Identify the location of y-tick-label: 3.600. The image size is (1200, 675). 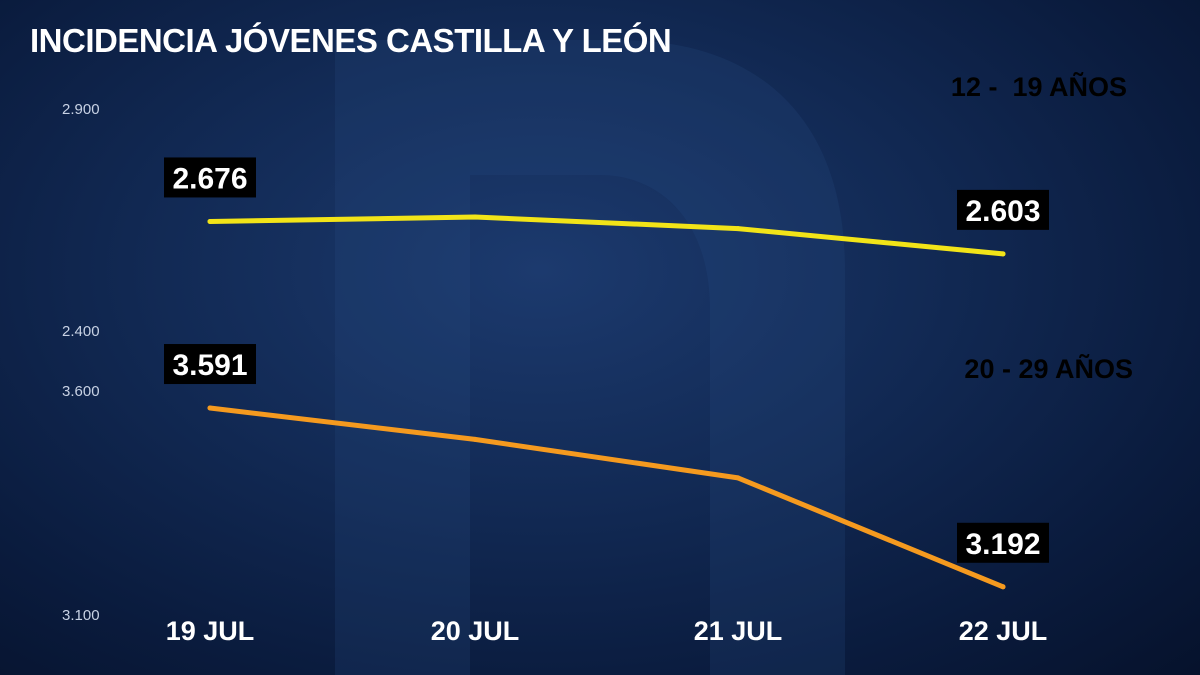
(81, 391).